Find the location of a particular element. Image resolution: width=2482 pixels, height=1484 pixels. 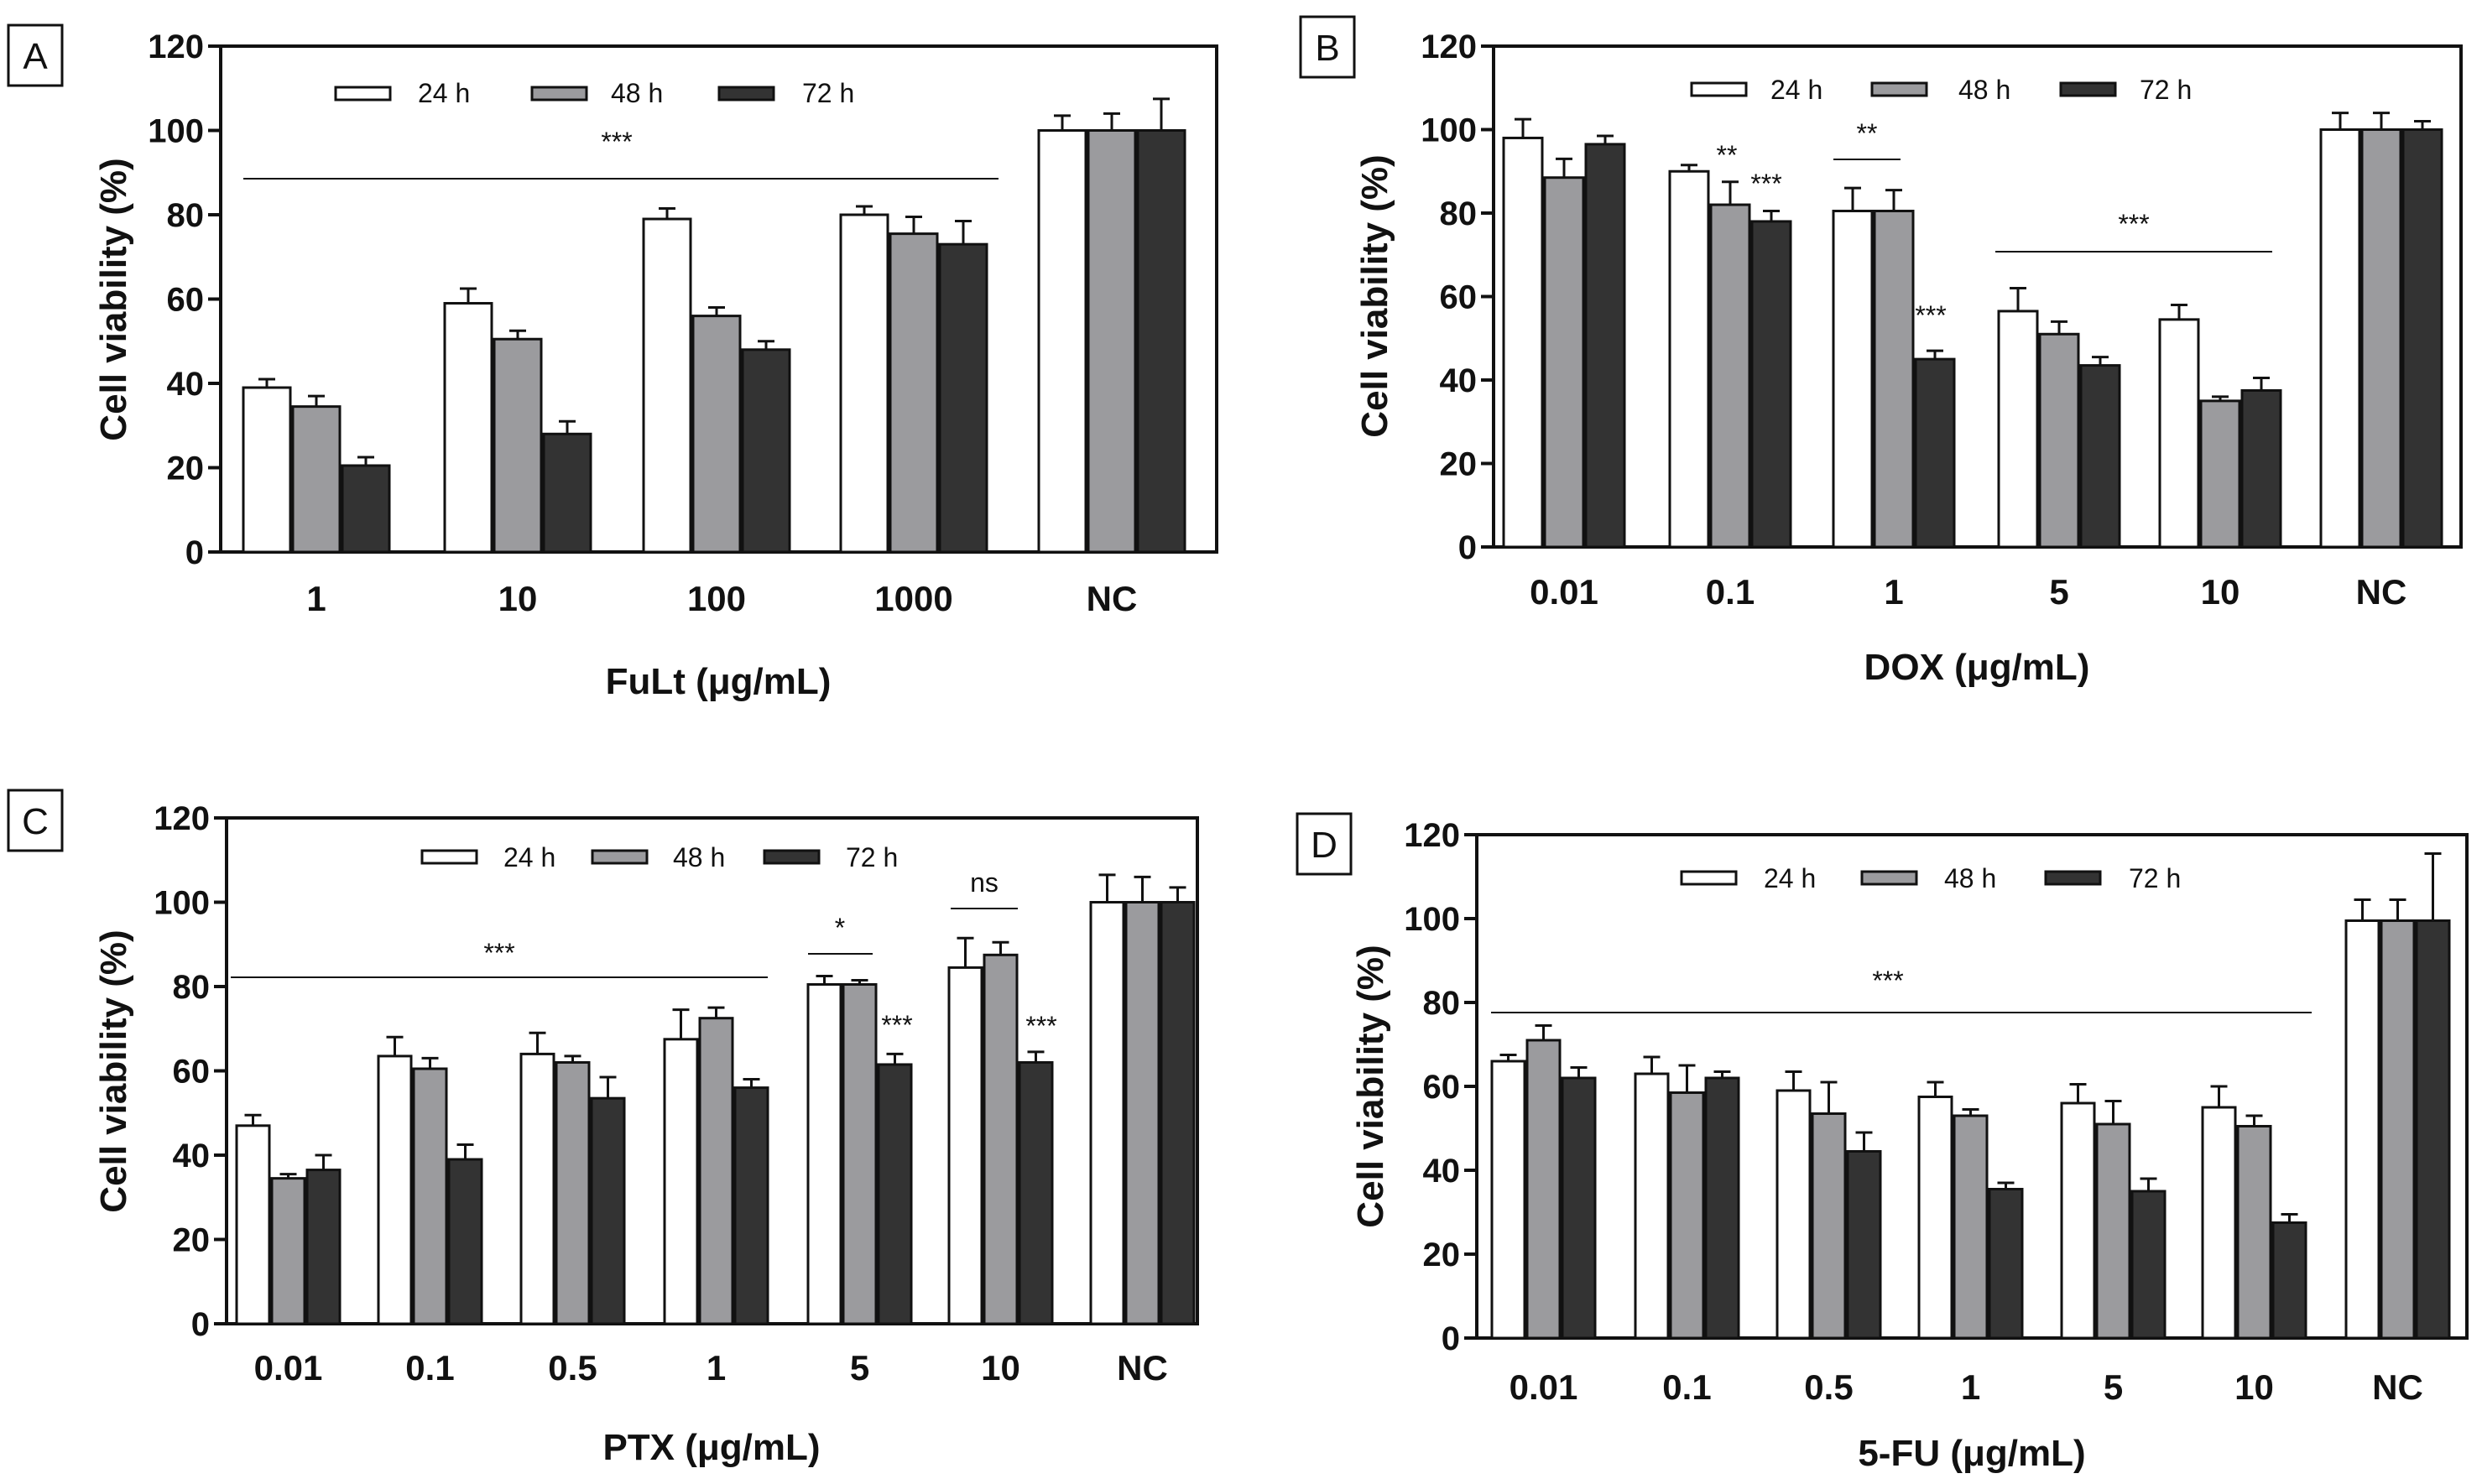

panel-b-ytick-60: 60 is located at coordinates (1459, 297).